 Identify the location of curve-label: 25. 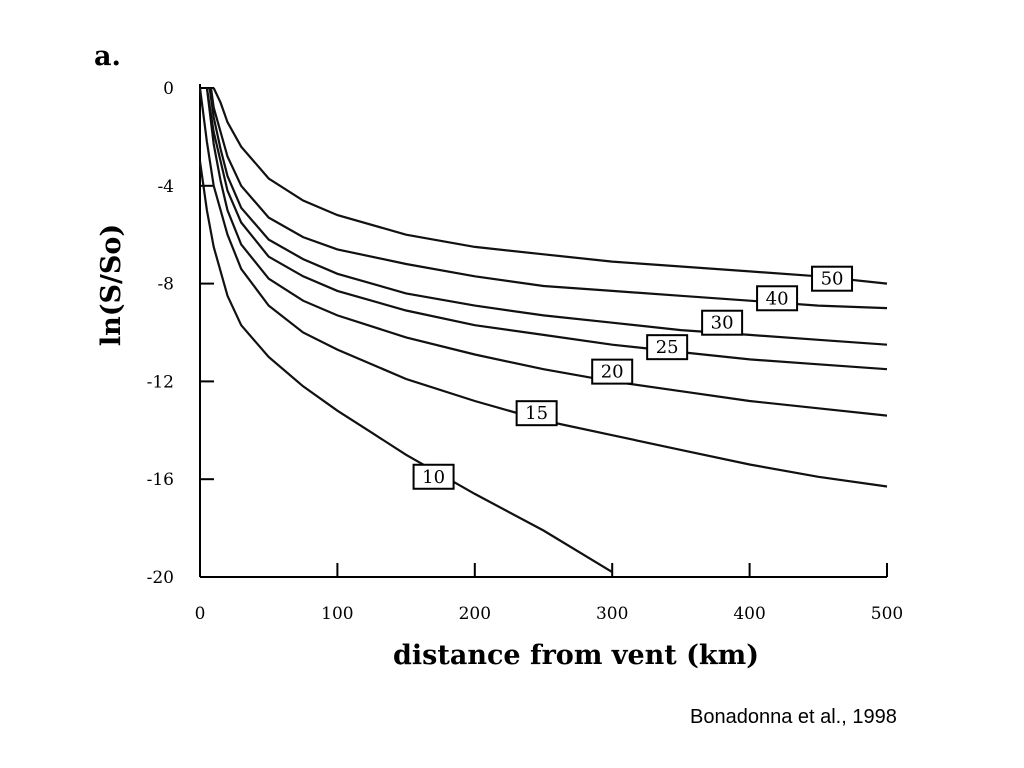
(667, 347).